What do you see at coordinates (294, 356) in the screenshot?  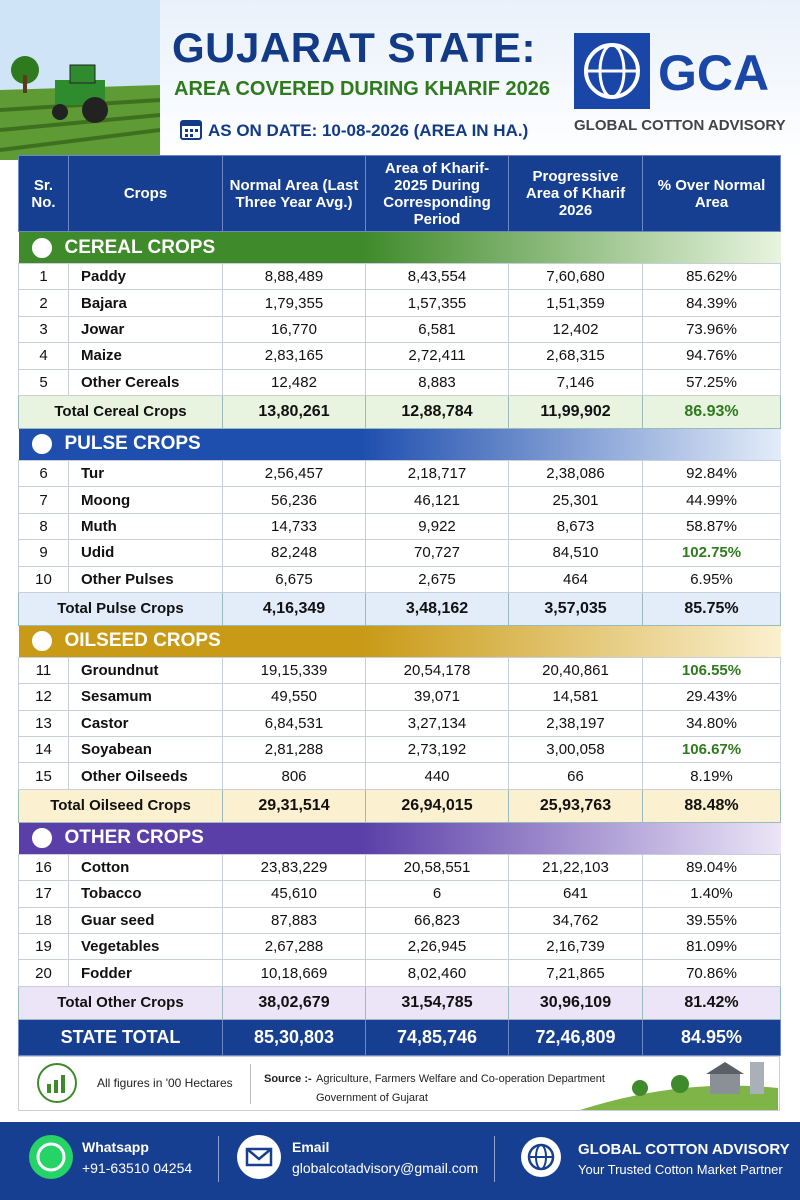 I see `cell: 2,83,165` at bounding box center [294, 356].